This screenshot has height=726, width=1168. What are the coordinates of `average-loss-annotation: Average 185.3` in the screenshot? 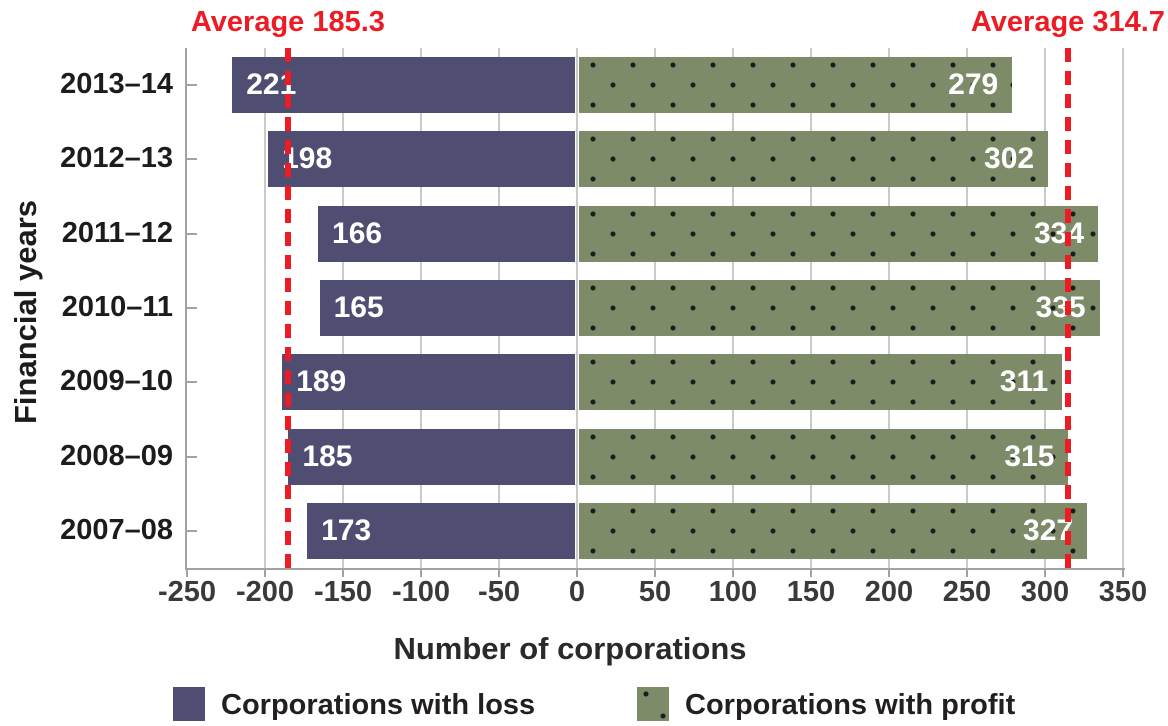 It's located at (287, 22).